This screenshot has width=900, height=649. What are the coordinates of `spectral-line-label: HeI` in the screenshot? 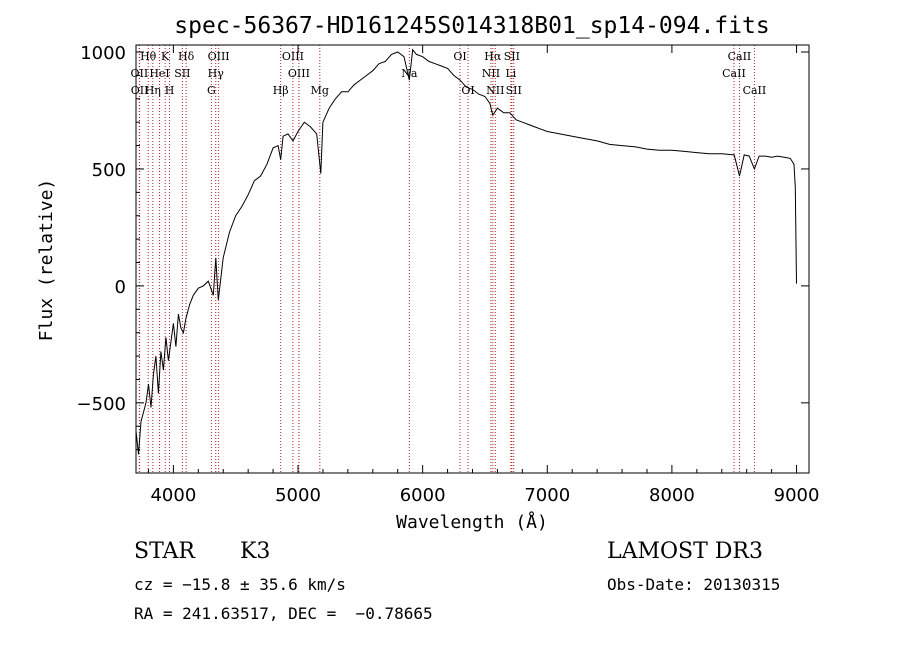 It's located at (159, 73).